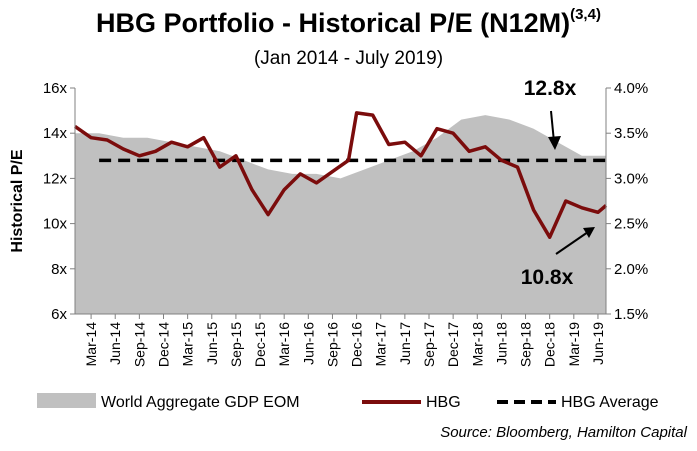 Image resolution: width=697 pixels, height=451 pixels. What do you see at coordinates (526, 344) in the screenshot?
I see `x-tick-label: Sep-18` at bounding box center [526, 344].